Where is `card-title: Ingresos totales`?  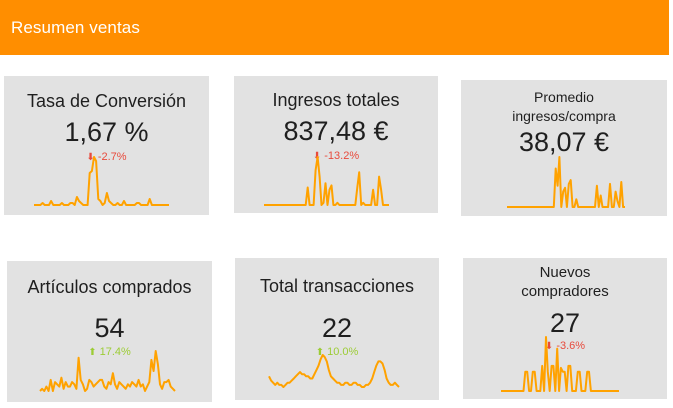
card-title: Ingresos totales is located at coordinates (336, 100).